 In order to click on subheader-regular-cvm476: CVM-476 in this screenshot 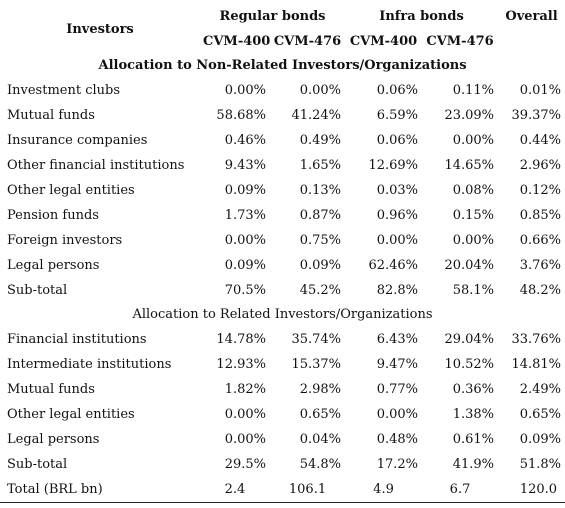, I will do `click(307, 41)`.